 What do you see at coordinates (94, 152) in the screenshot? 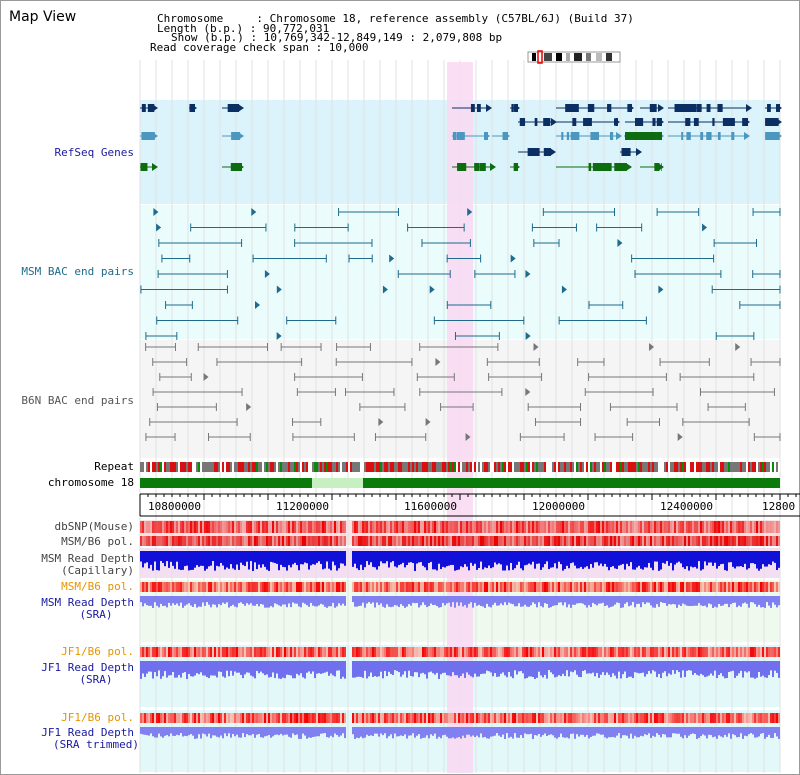
I see `track-label-refseq: RefSeq Genes` at bounding box center [94, 152].